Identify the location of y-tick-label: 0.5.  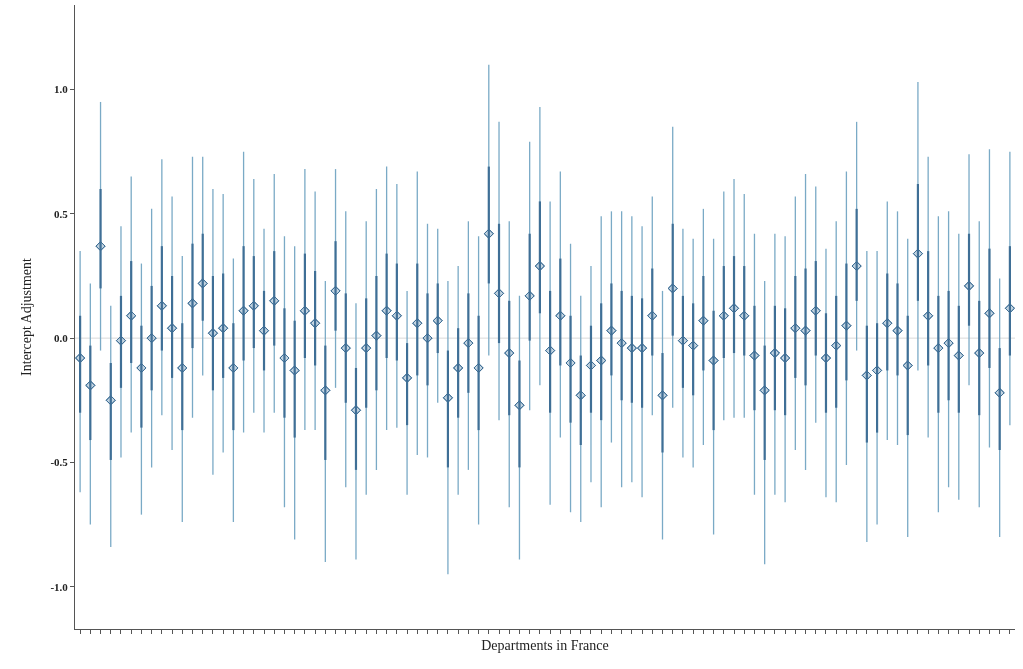
(61, 213).